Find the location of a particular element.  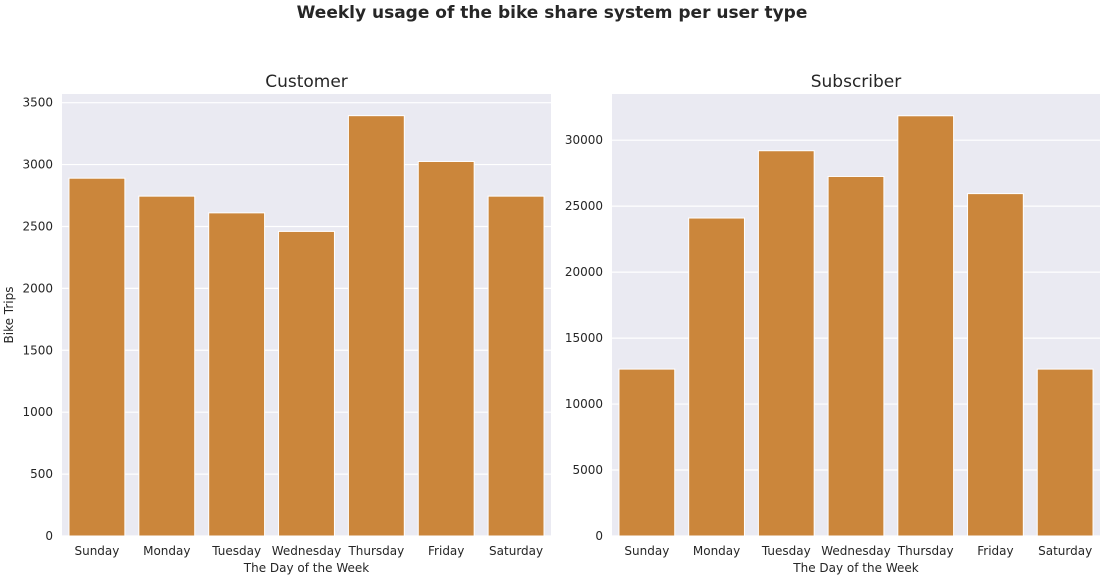

subscriber-y-tick-label: 20000 is located at coordinates (584, 272).